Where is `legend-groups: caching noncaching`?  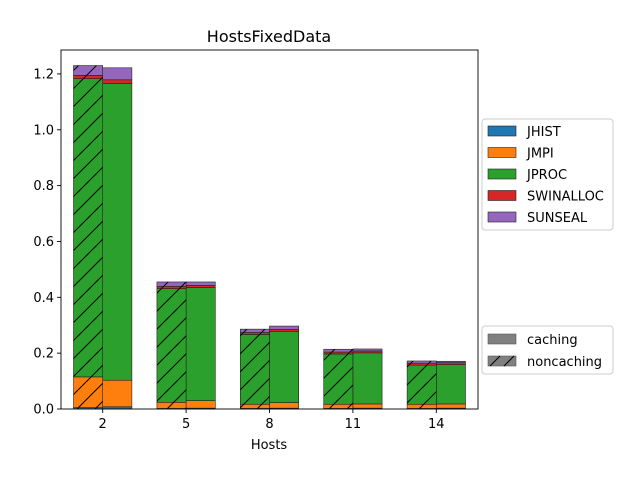 legend-groups: caching noncaching is located at coordinates (547, 350).